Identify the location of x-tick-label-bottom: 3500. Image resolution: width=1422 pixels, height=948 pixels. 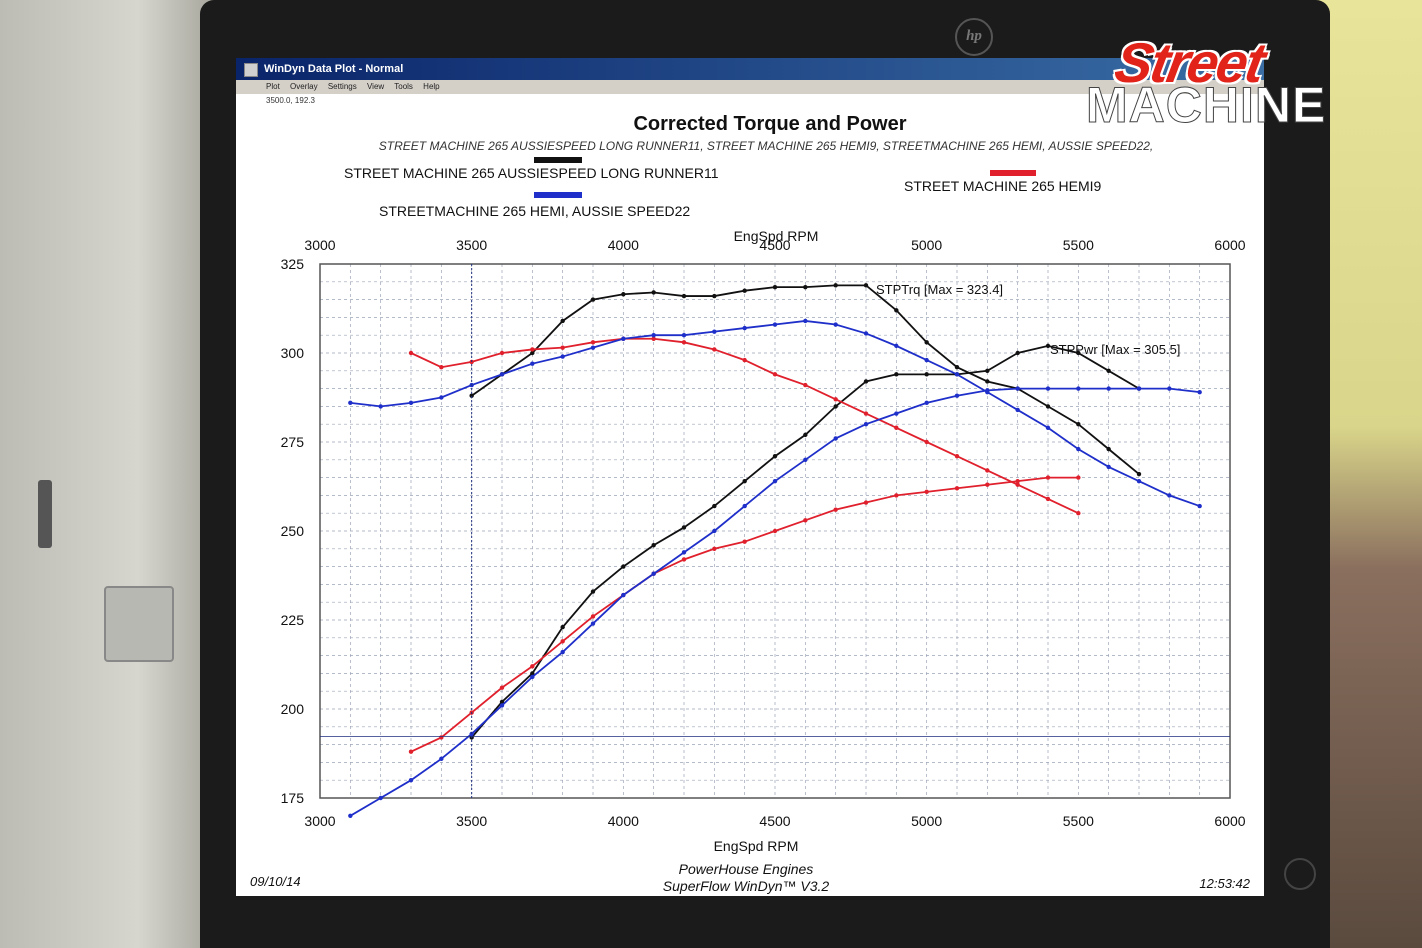
(471, 821).